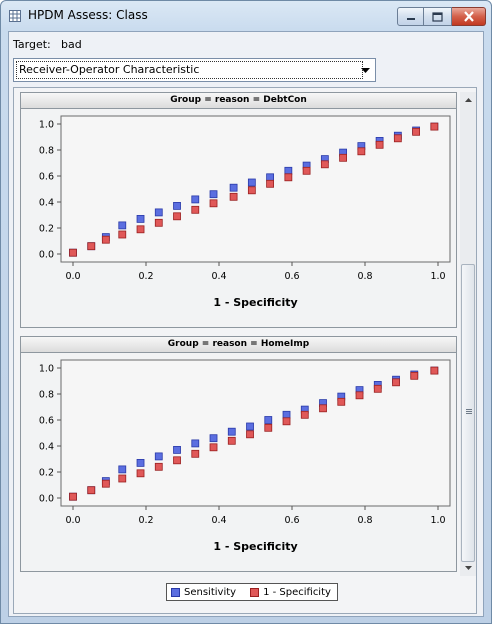  I want to click on legend-swatch-specificity, so click(255, 592).